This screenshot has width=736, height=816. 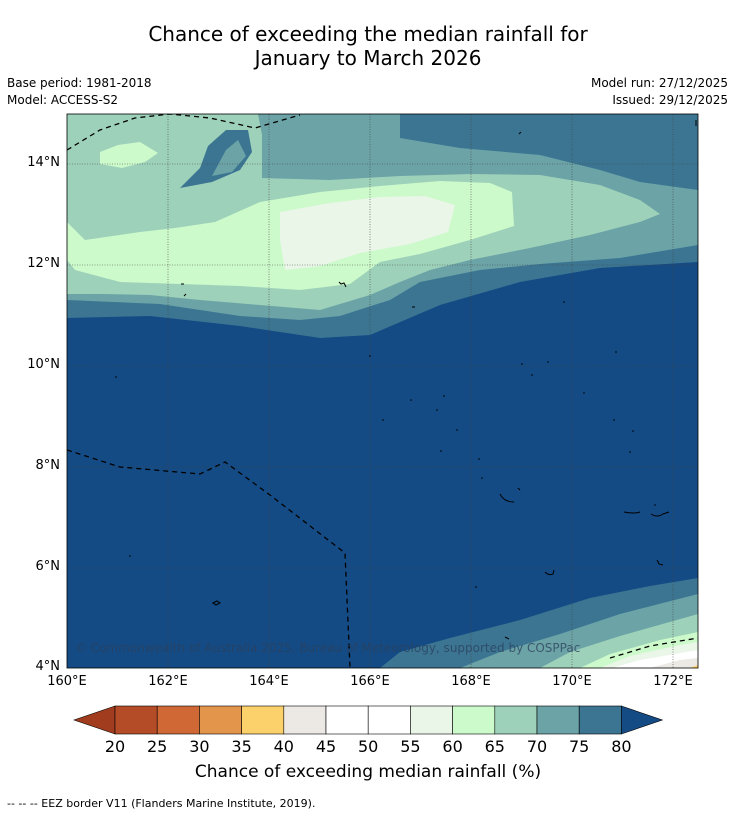 What do you see at coordinates (48, 465) in the screenshot?
I see `lat-tick-8: 8°N` at bounding box center [48, 465].